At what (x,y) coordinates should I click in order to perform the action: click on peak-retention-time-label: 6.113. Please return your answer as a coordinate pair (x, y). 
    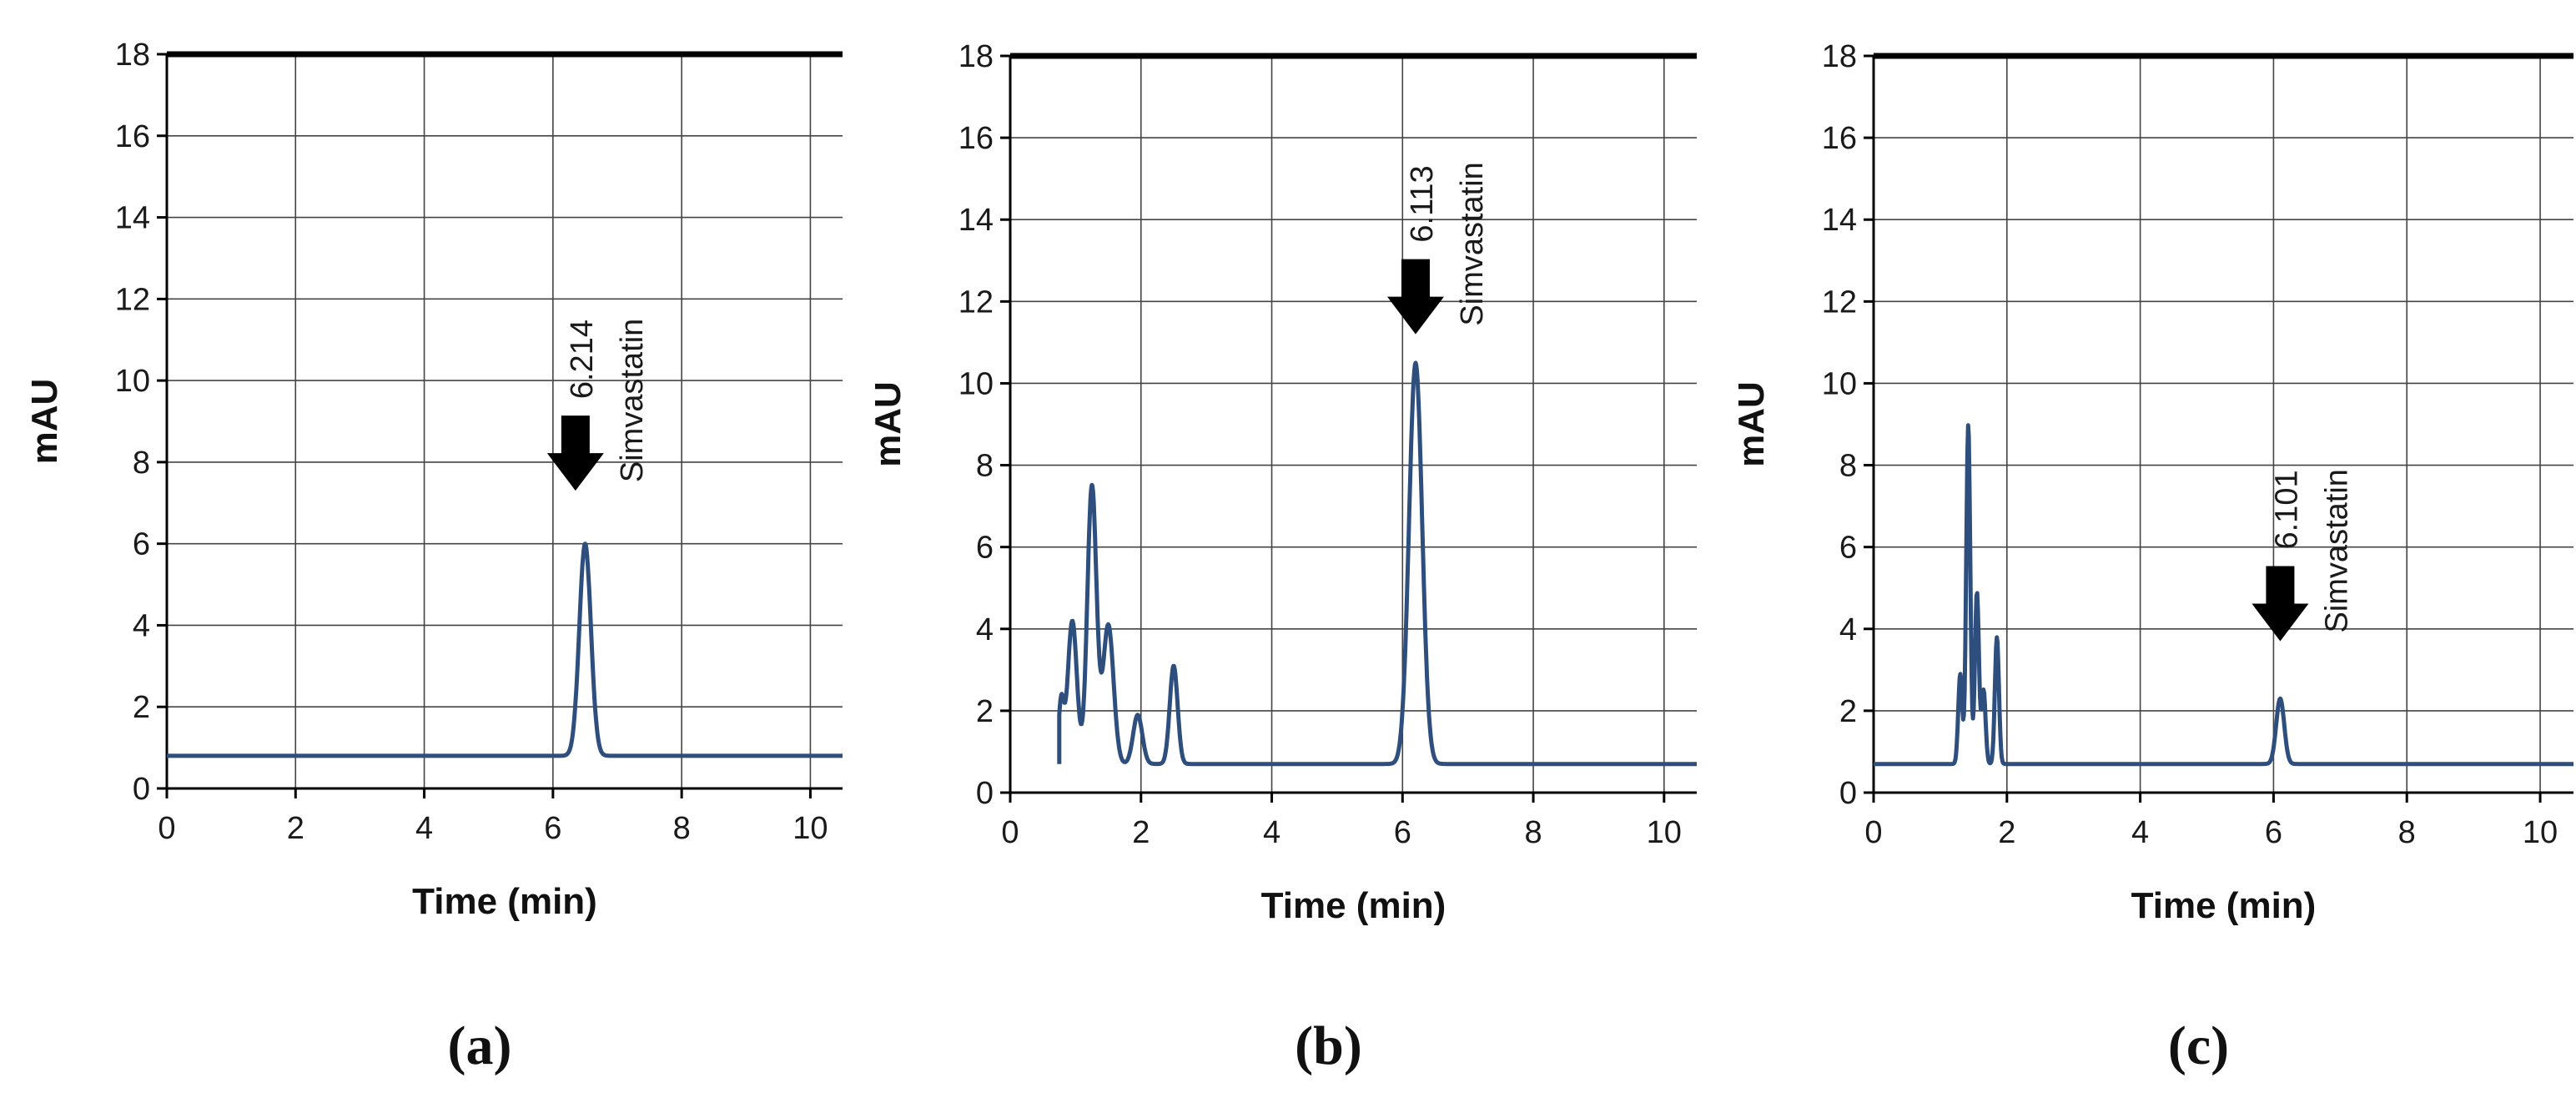
    Looking at the image, I should click on (1422, 203).